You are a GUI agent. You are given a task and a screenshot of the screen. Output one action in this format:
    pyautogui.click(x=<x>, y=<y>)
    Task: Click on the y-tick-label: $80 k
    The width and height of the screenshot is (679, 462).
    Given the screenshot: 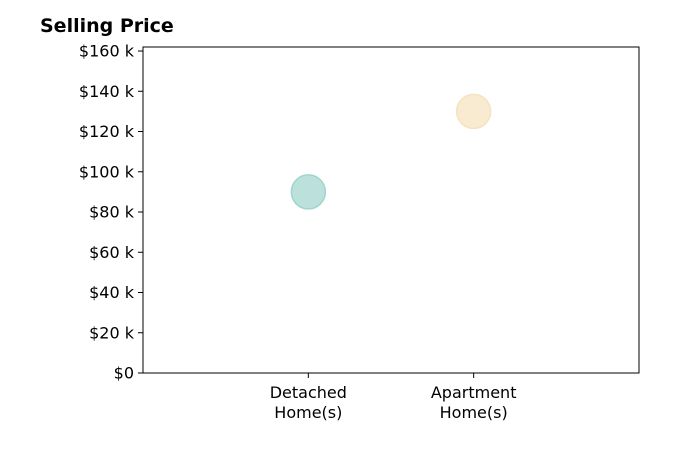 What is the action you would take?
    pyautogui.click(x=112, y=212)
    